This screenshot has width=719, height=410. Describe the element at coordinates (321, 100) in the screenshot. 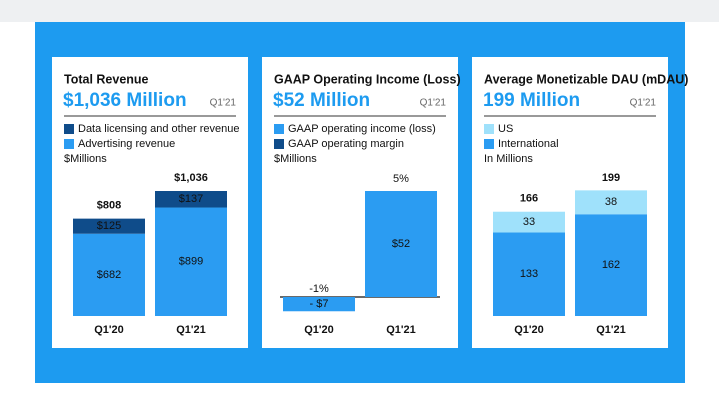

I see `headline: $52 Million` at that location.